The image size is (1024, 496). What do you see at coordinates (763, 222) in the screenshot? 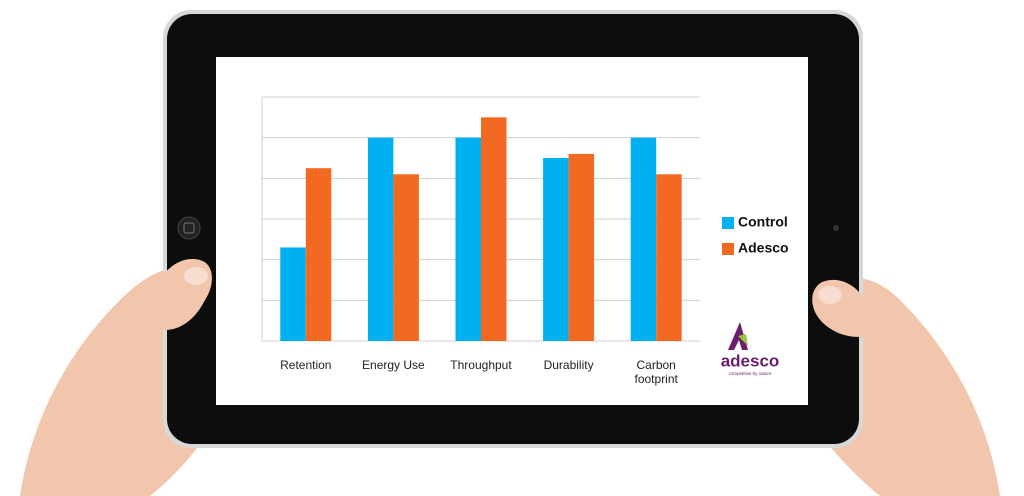
I see `legend-label: Control` at bounding box center [763, 222].